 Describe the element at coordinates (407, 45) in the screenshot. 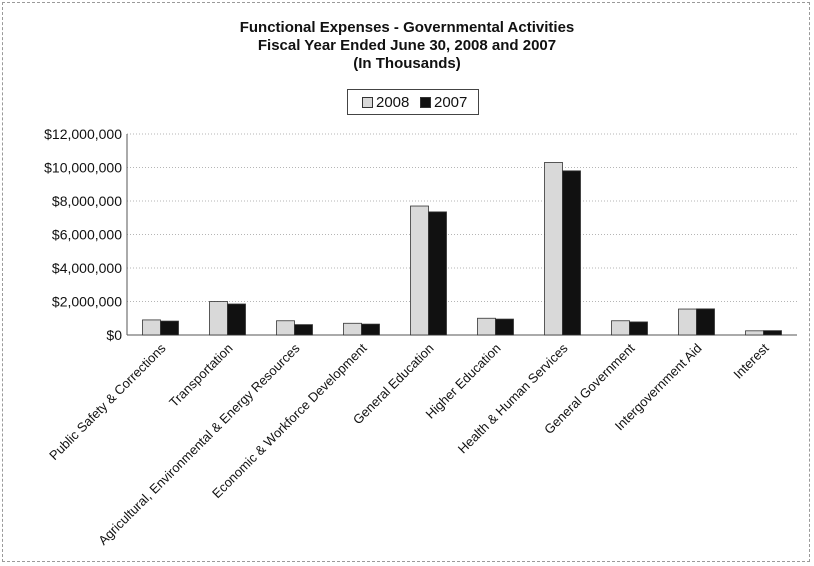

I see `chart-subtitle: Fiscal Year Ended June 30, 2008 and 2007` at that location.